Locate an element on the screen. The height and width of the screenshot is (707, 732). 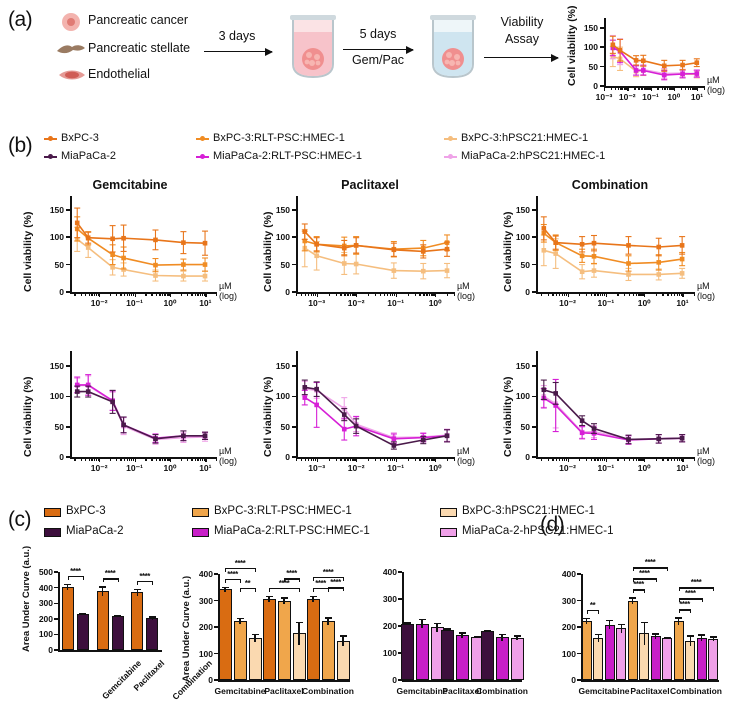
x-axis-unit-group: µM (log) is located at coordinates (228, 456).